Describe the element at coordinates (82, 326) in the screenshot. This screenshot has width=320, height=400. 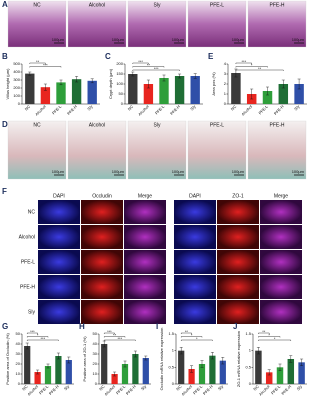
I see `panel-letter: H` at that location.